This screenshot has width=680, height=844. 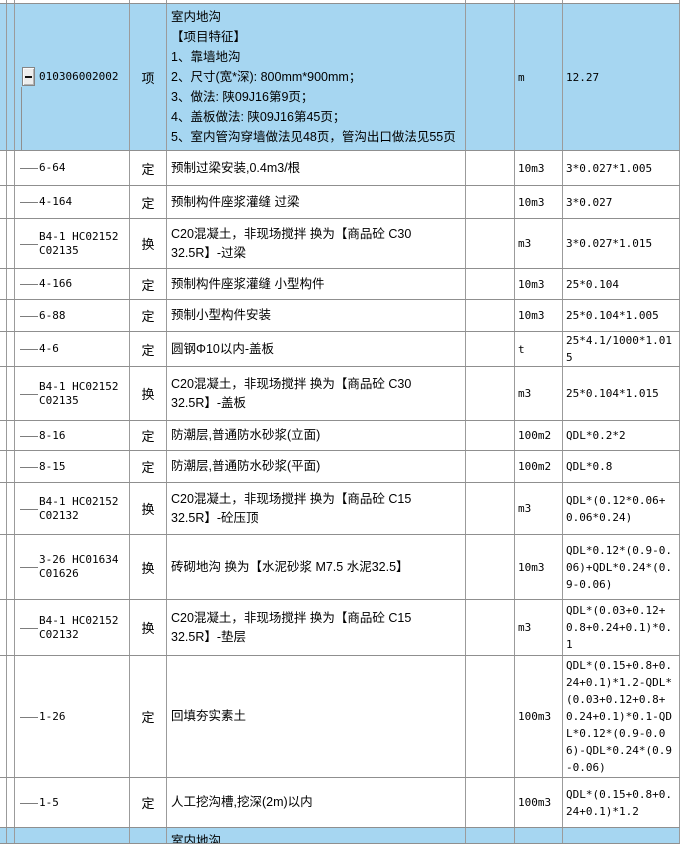 I want to click on table-row: 6-64 定 预制过梁安装,0.4m3/根 10m3 3*0.027*1.005, so click(x=340, y=168).